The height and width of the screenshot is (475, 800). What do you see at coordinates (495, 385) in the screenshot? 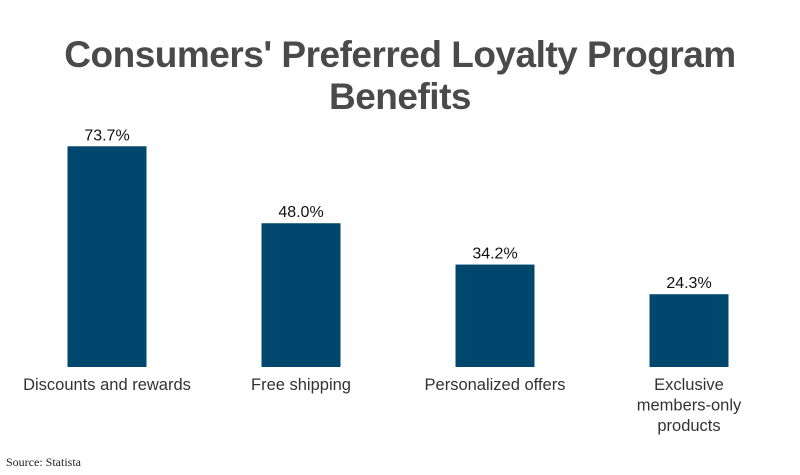
I see `category-label-3: Personalized offers` at bounding box center [495, 385].